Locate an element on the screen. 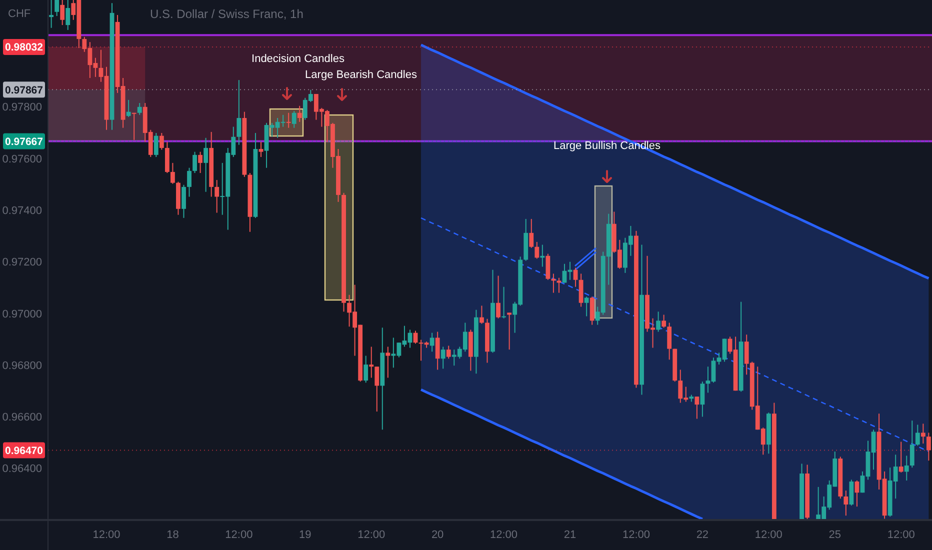 This screenshot has height=550, width=932. x-tick-label: 18 is located at coordinates (172, 535).